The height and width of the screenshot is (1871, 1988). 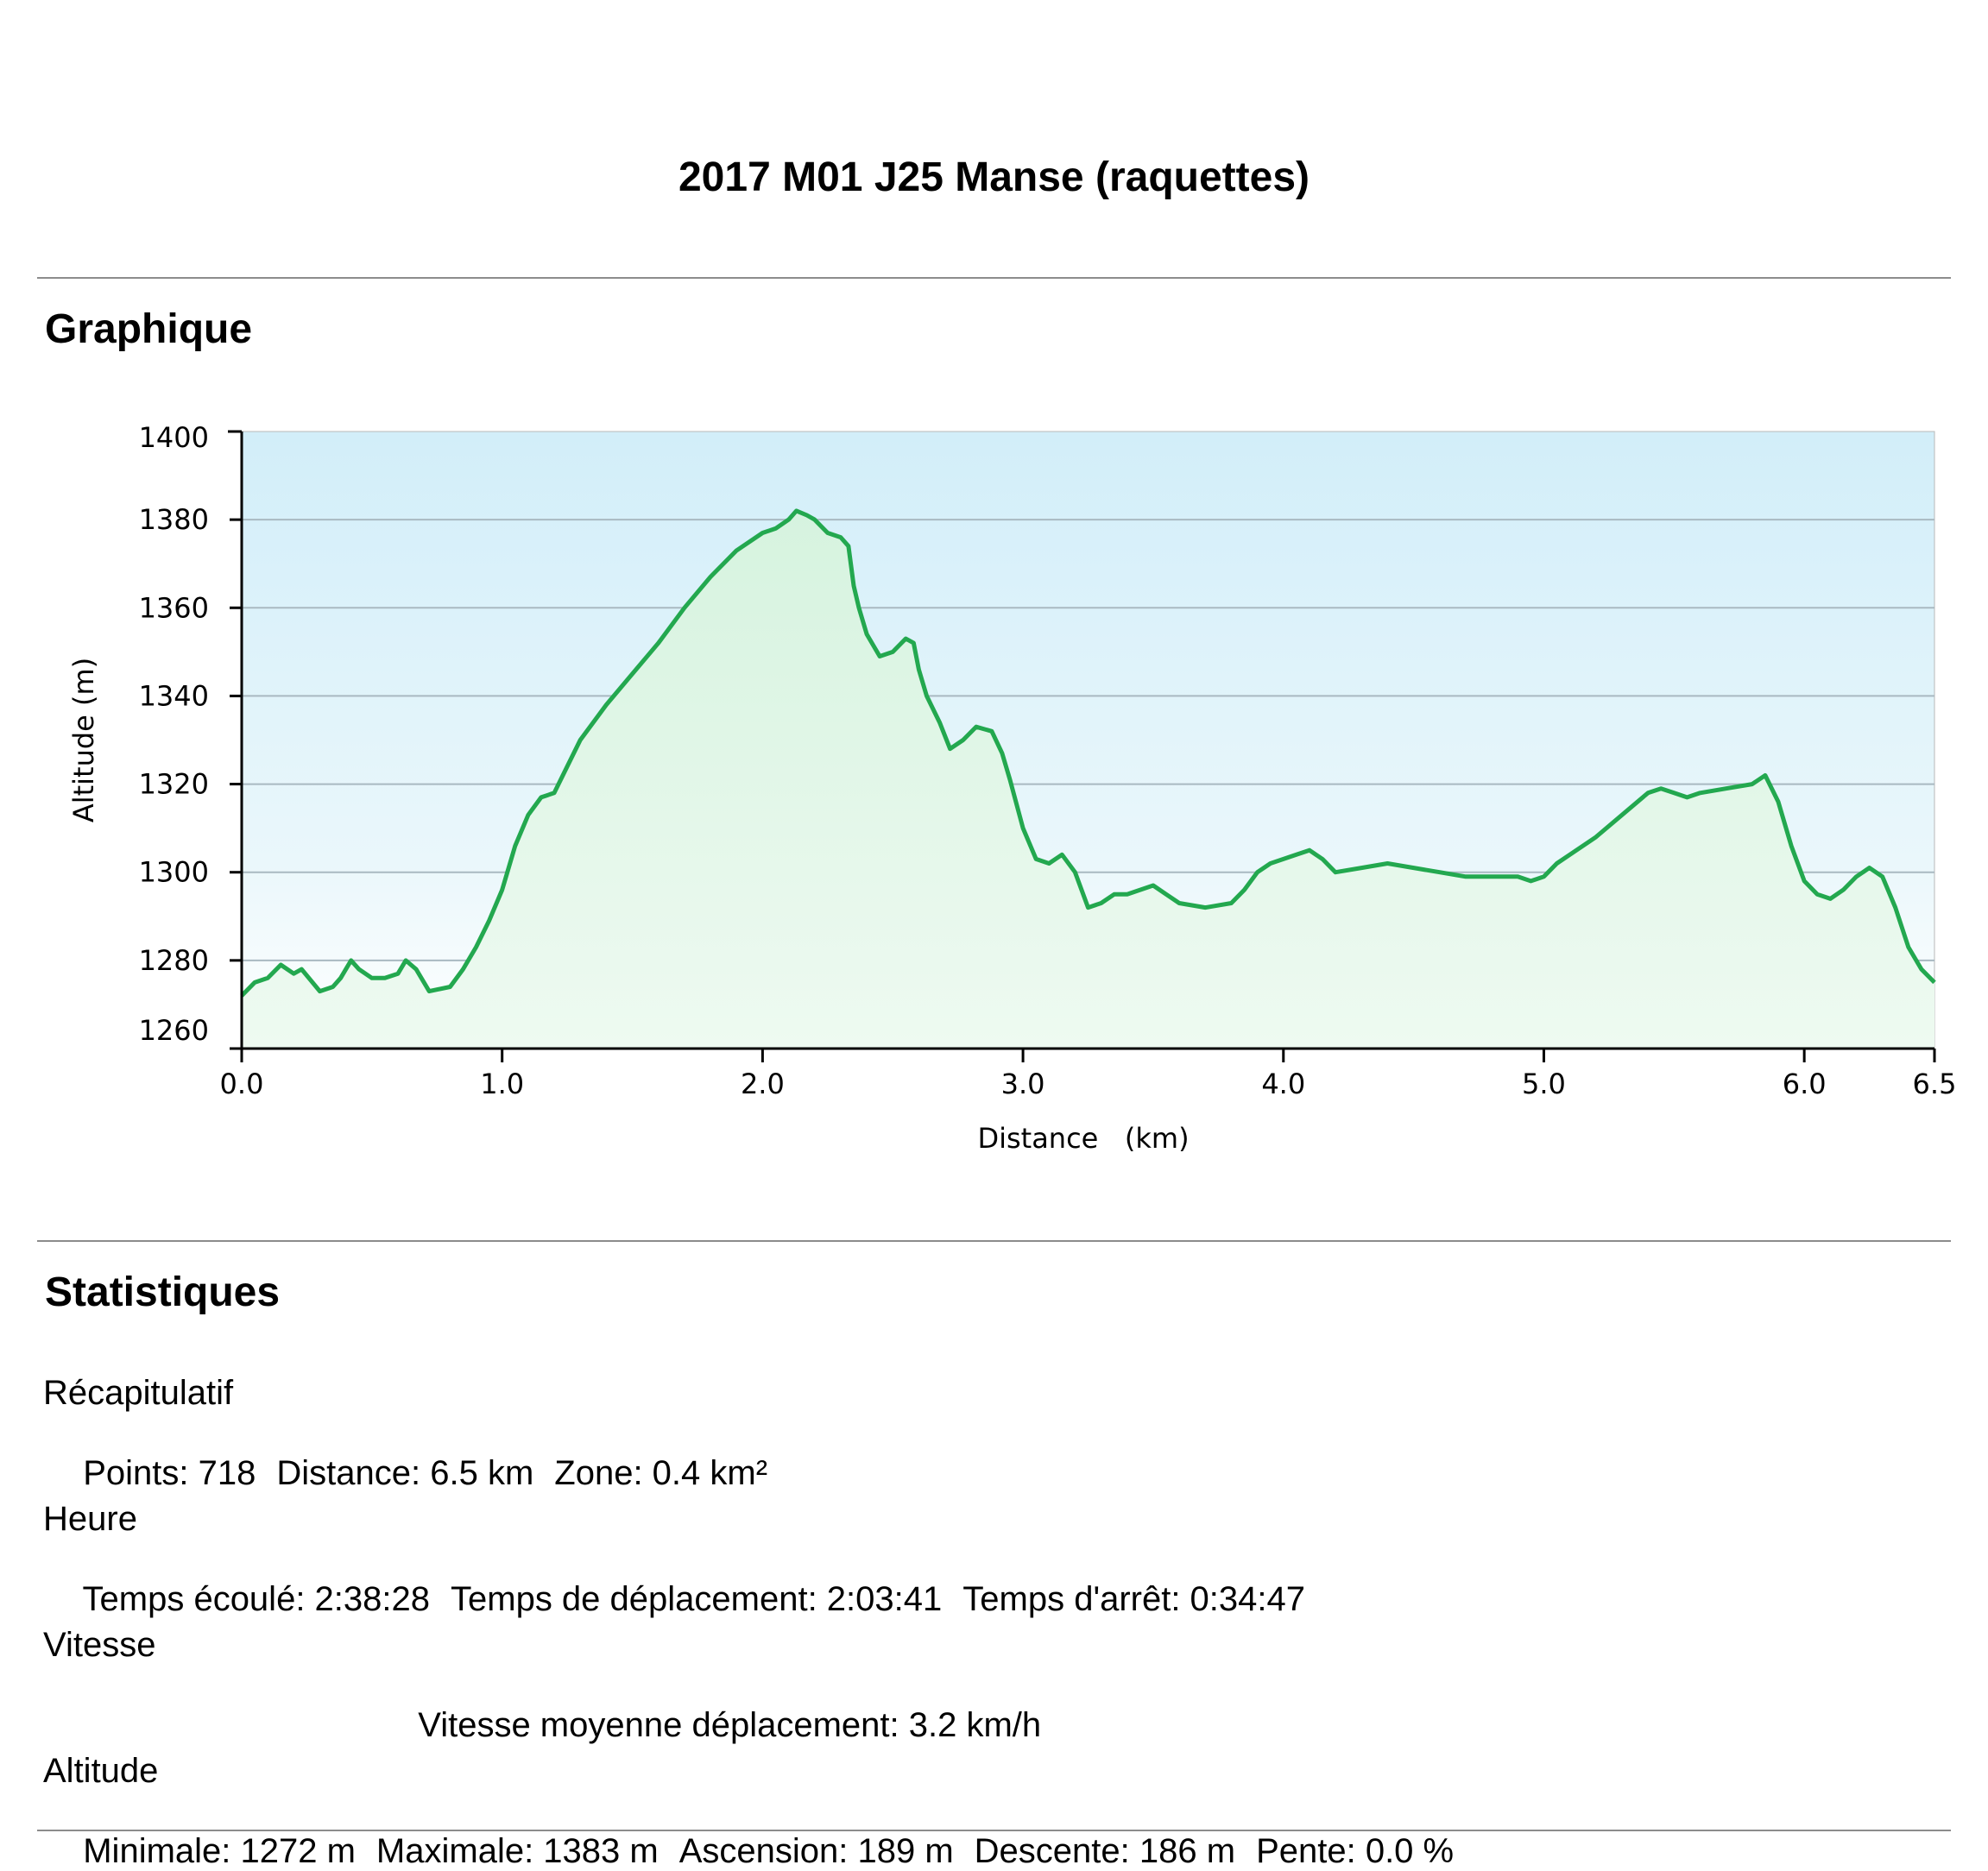 What do you see at coordinates (517, 1851) in the screenshot?
I see `stat-alt-max: Maximale: 1383 m` at bounding box center [517, 1851].